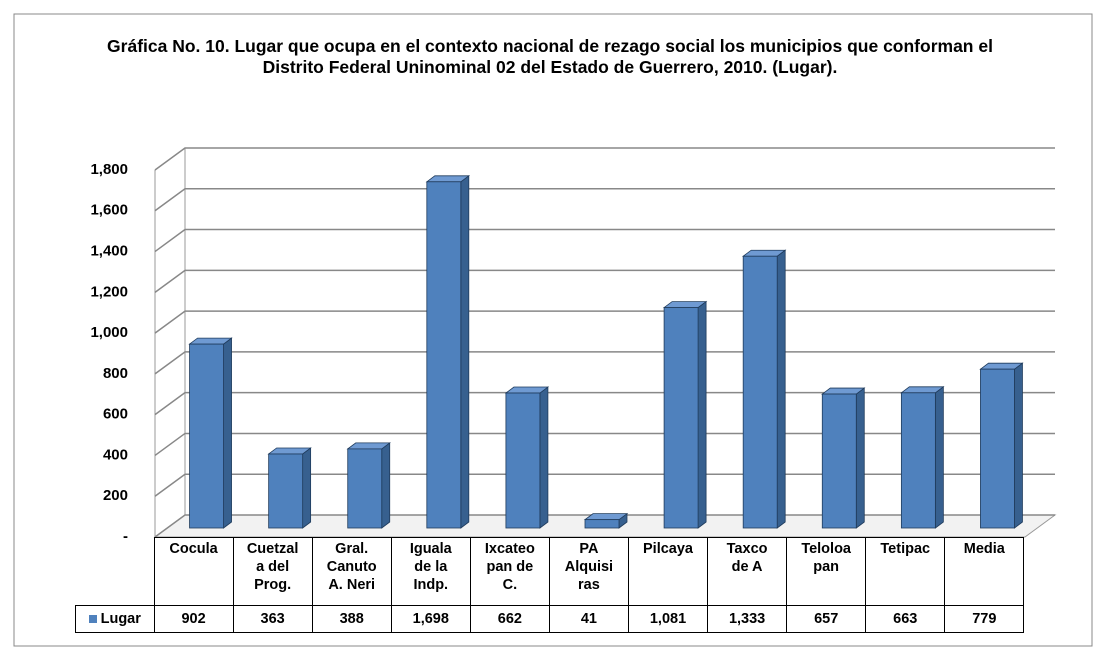  Describe the element at coordinates (120, 619) in the screenshot. I see `legend-label: Lugar` at that location.